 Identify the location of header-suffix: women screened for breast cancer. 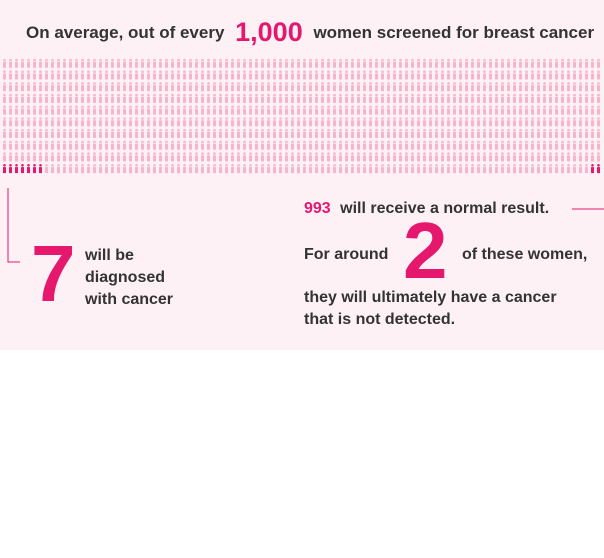
(453, 32).